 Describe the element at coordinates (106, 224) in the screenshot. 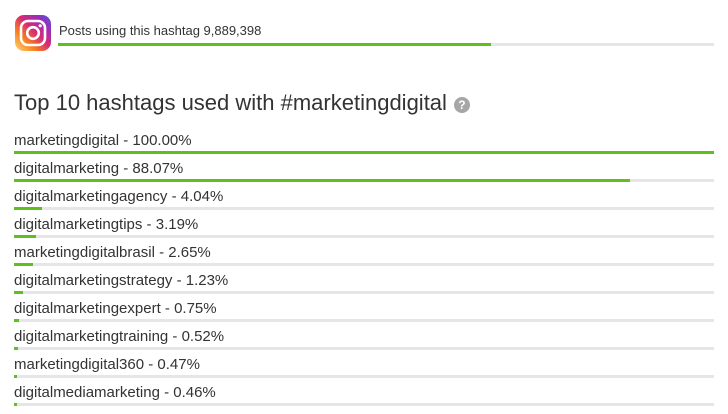

I see `hashtag-label: digitalmarketingtips - 3.19%` at that location.